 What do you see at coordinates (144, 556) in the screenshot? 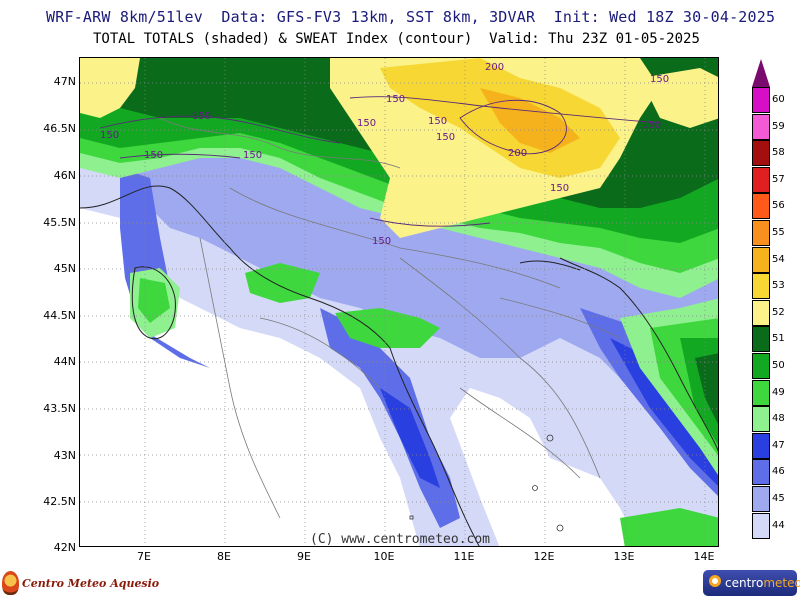
I see `x-label-7e: 7E` at bounding box center [144, 556].